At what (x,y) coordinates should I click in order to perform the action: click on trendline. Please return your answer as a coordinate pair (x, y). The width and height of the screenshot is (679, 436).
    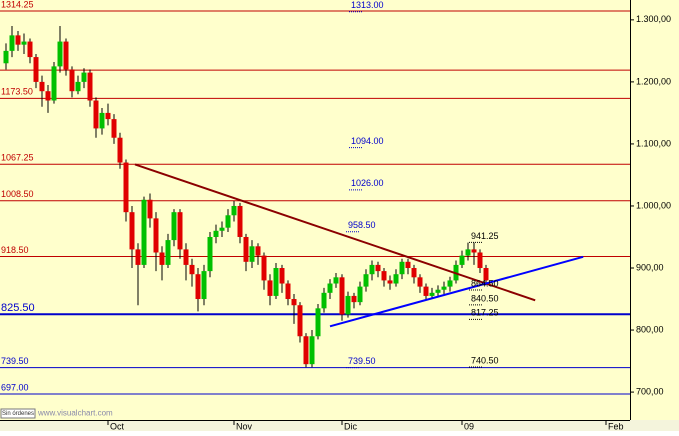
    Looking at the image, I should click on (456, 291).